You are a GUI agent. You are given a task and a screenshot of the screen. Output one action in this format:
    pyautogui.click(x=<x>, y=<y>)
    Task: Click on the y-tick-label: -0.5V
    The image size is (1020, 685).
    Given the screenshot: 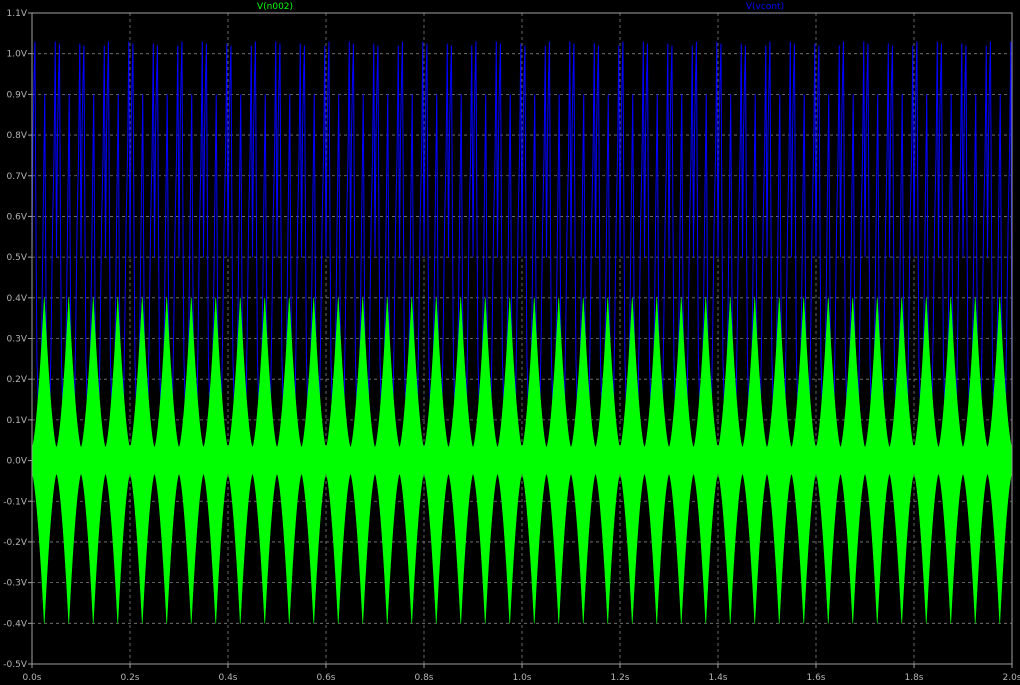 What is the action you would take?
    pyautogui.click(x=15, y=665)
    